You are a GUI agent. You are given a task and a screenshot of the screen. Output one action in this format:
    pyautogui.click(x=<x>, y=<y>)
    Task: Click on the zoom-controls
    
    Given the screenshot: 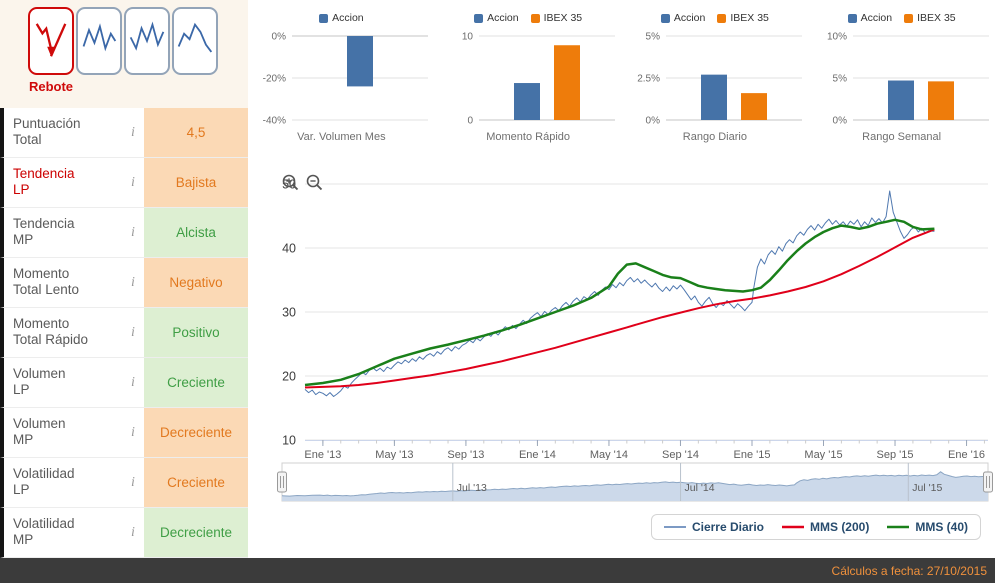 What is the action you would take?
    pyautogui.click(x=302, y=182)
    